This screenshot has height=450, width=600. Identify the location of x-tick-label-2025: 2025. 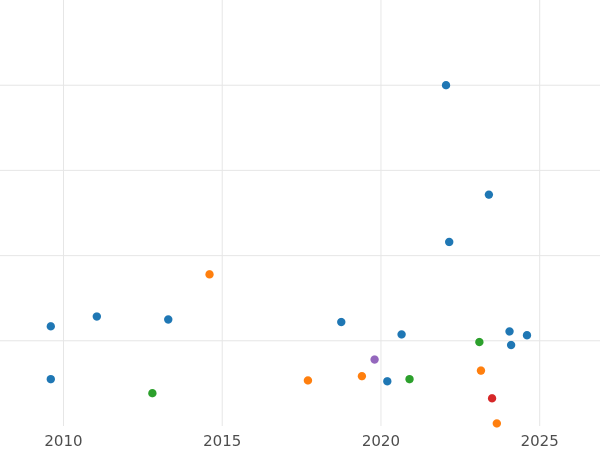
(540, 441).